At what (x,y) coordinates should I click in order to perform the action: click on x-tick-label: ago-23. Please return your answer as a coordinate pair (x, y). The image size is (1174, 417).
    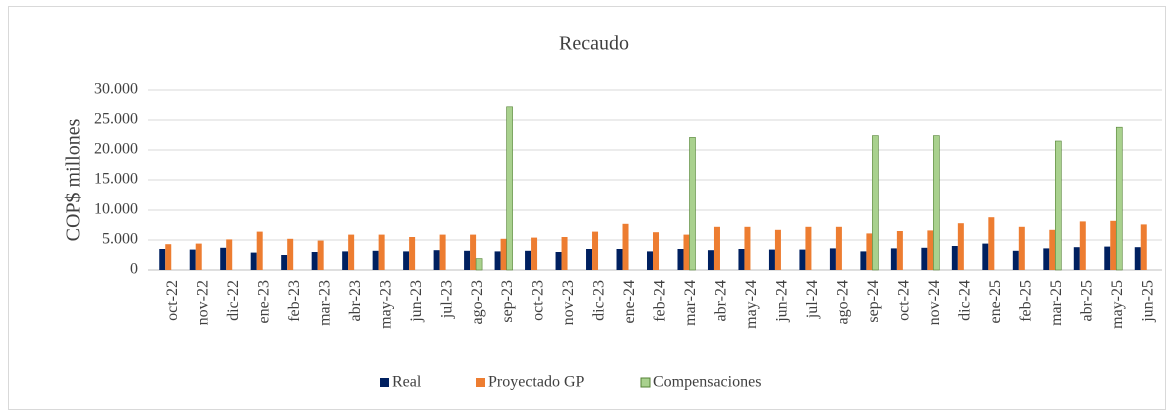
    Looking at the image, I should click on (477, 302).